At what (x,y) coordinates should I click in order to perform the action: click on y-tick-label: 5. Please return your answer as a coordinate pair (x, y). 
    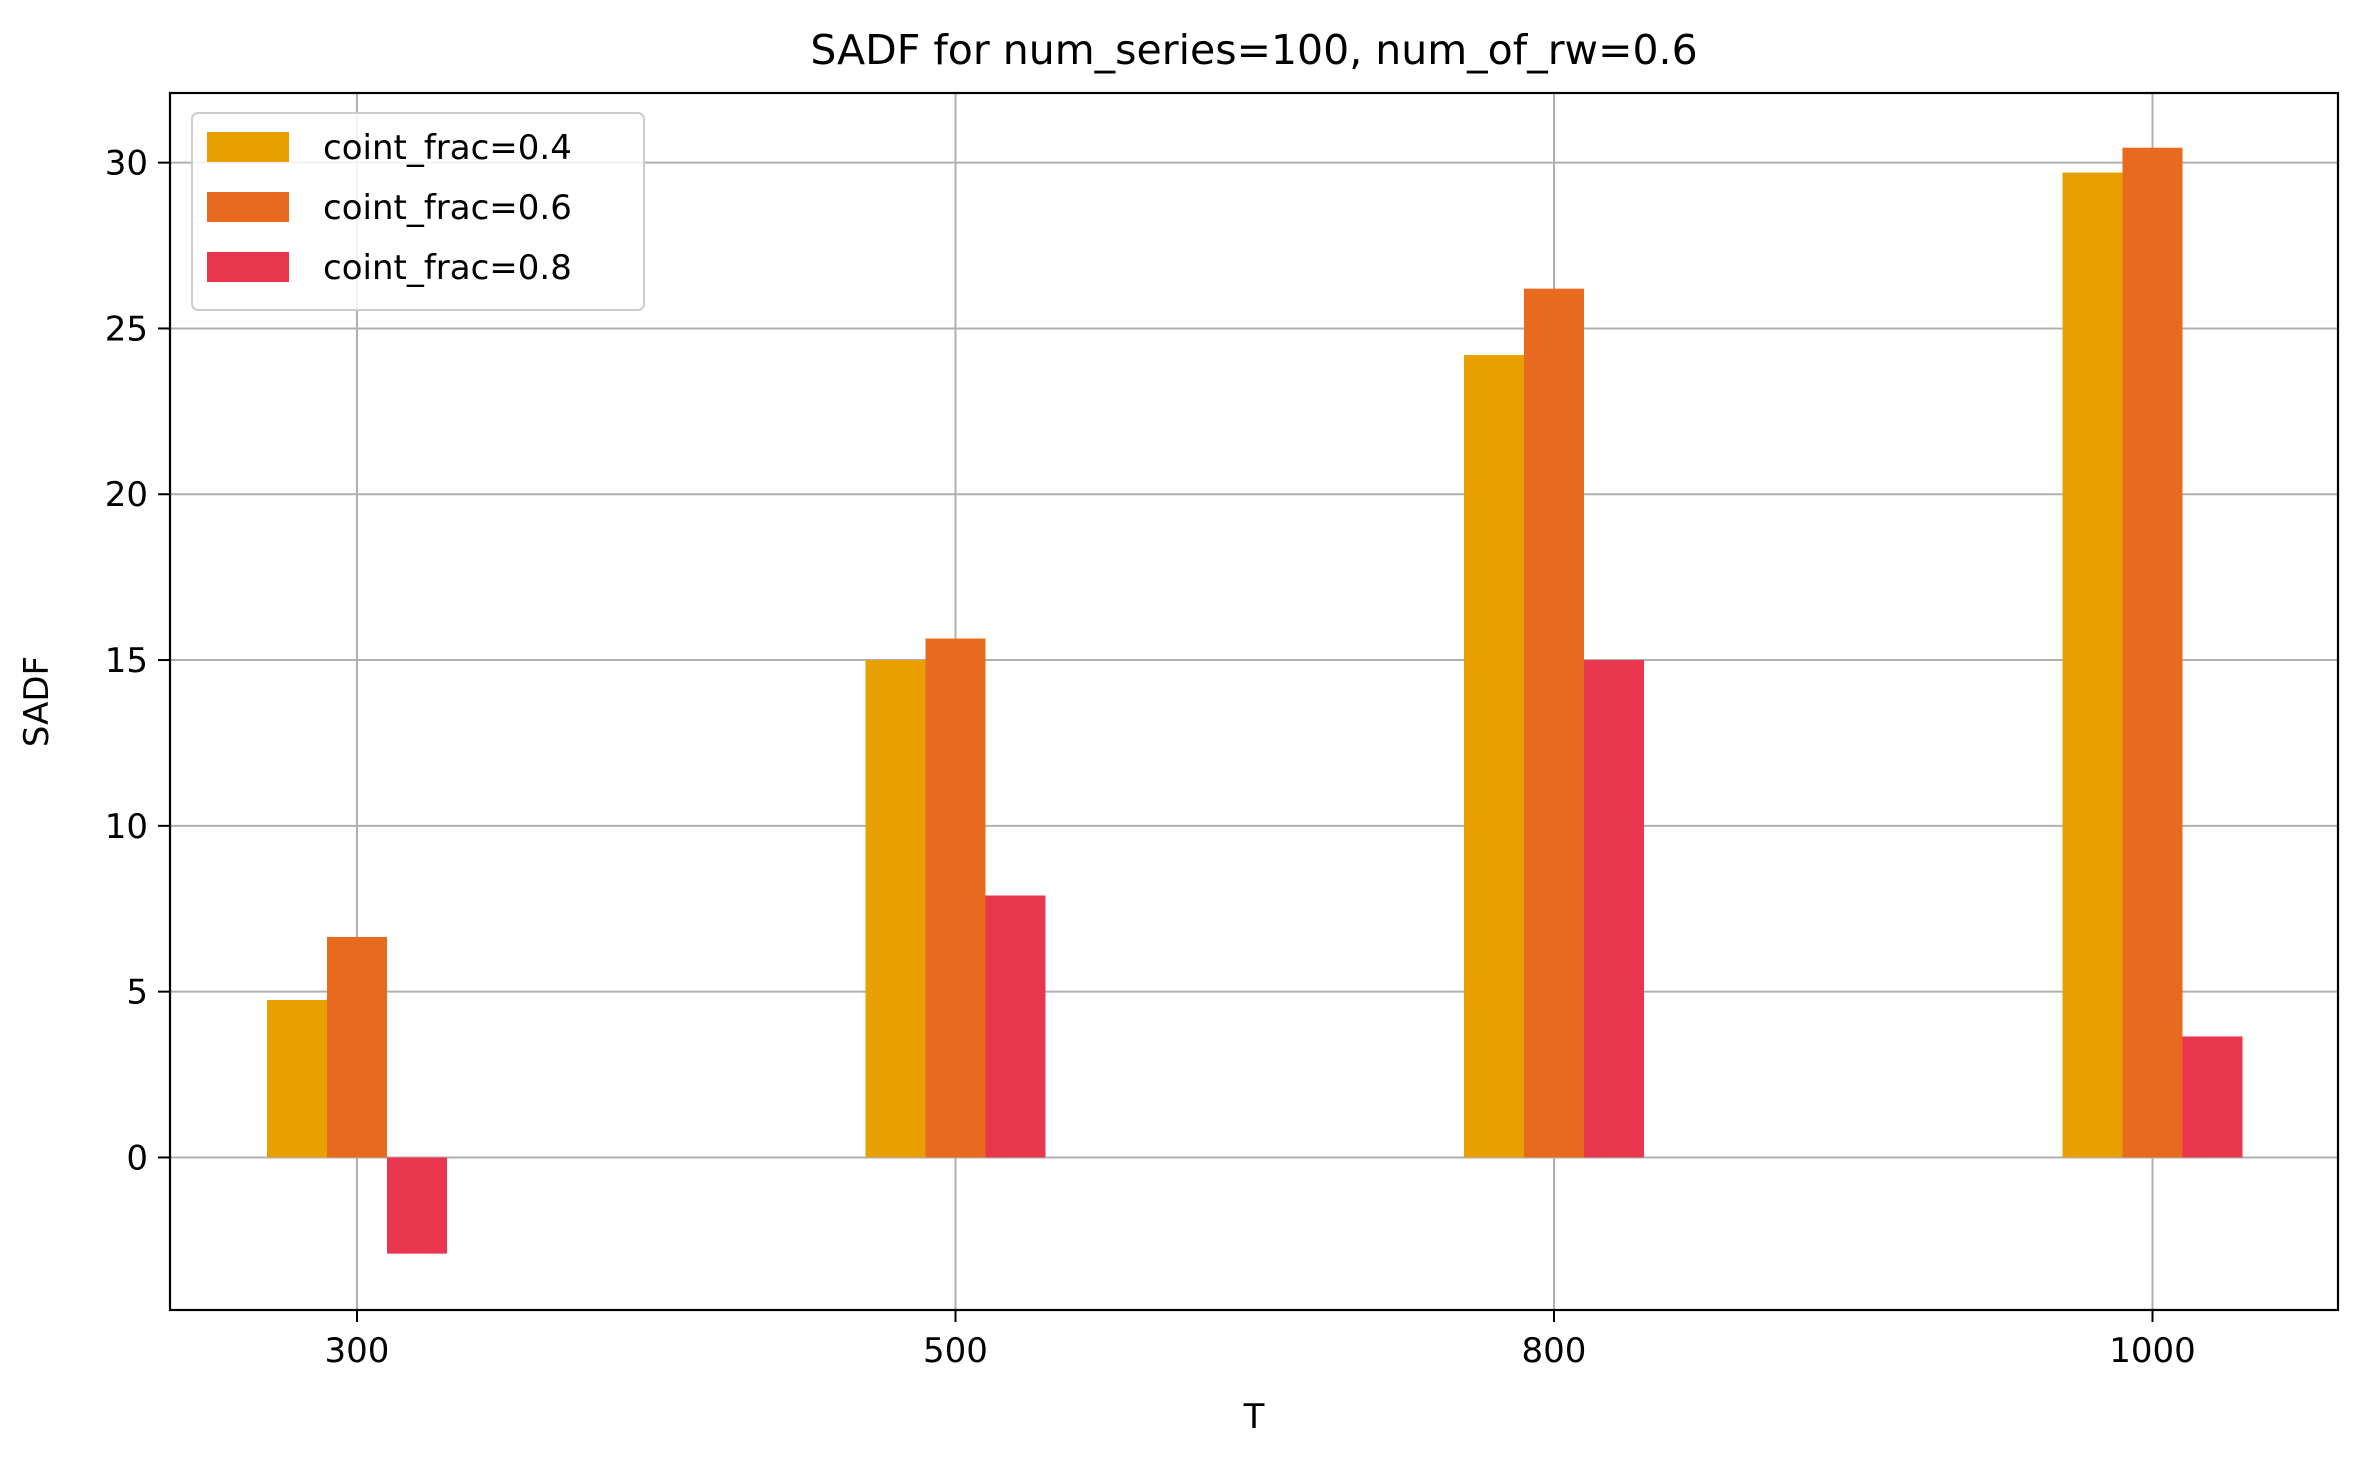
    Looking at the image, I should click on (137, 993).